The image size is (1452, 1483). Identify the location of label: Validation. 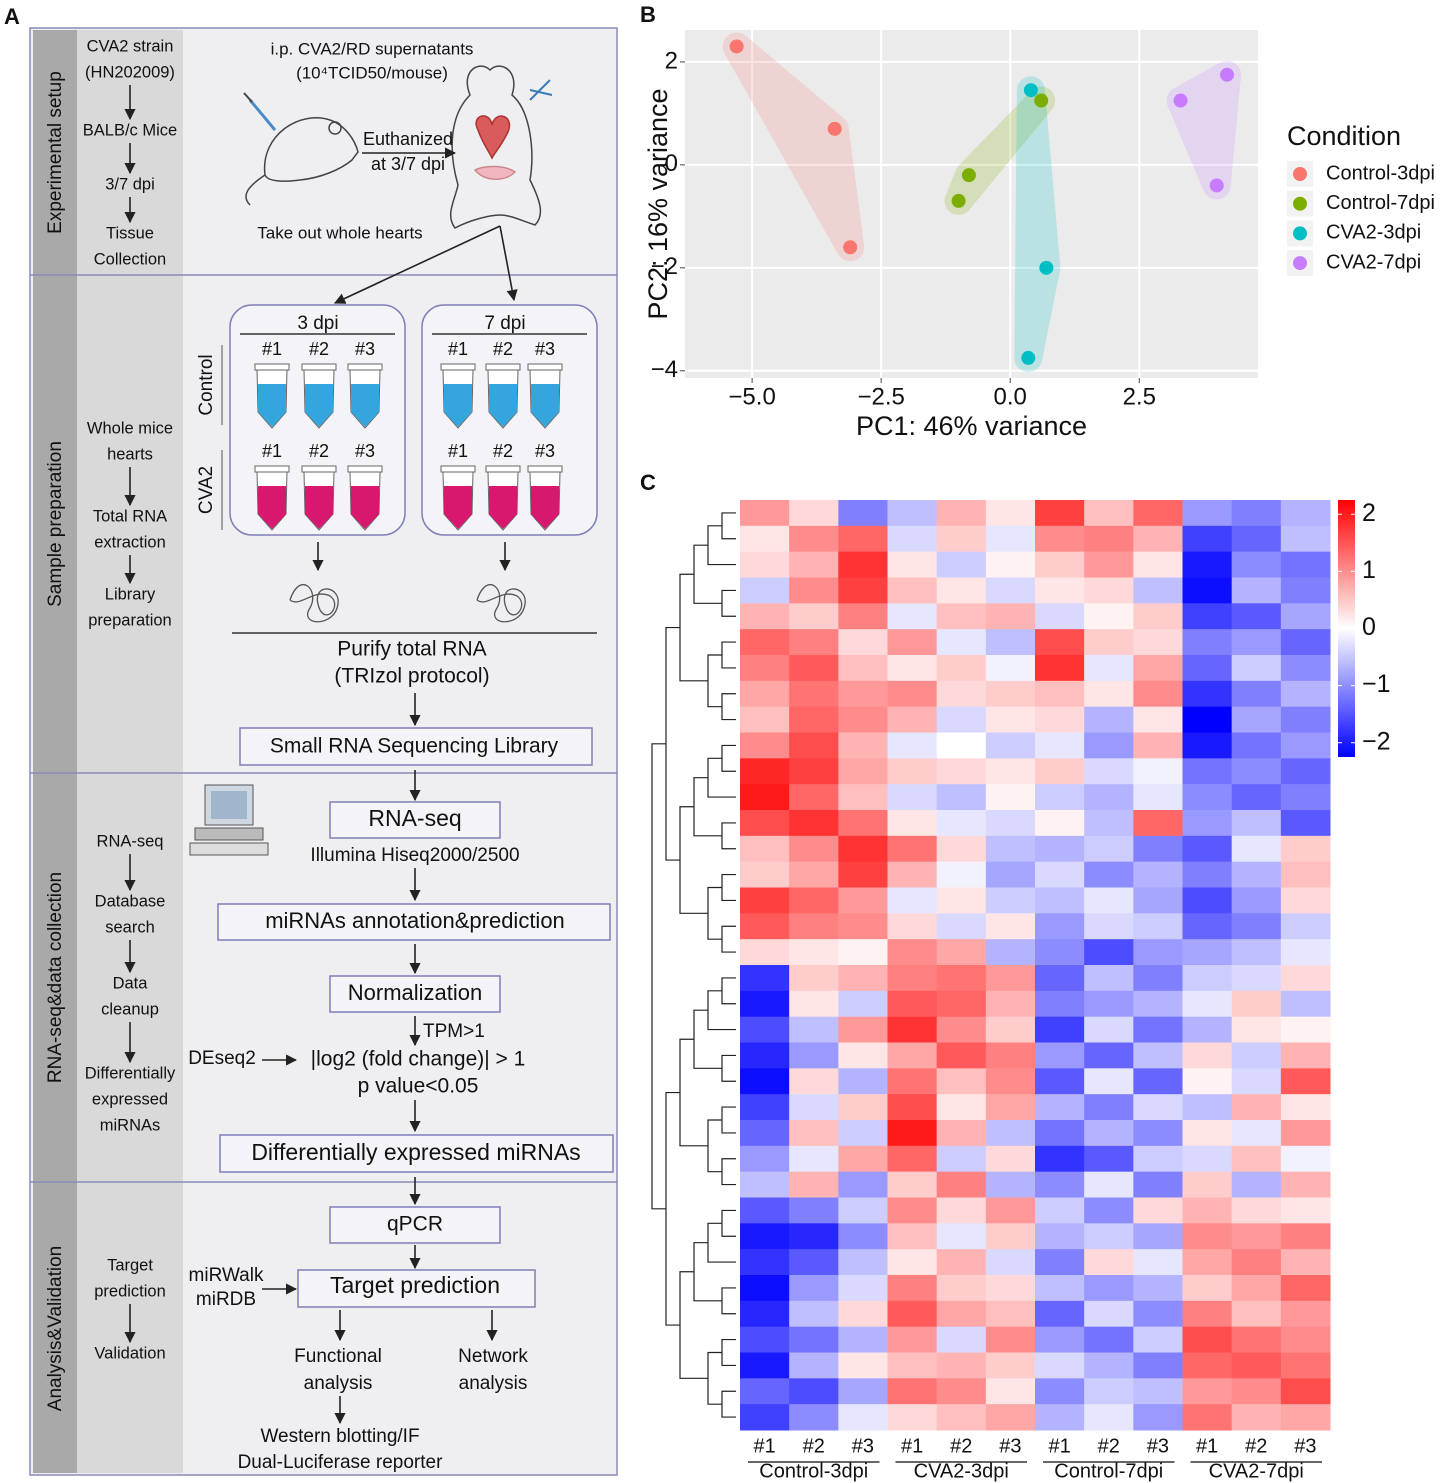
(129, 1353).